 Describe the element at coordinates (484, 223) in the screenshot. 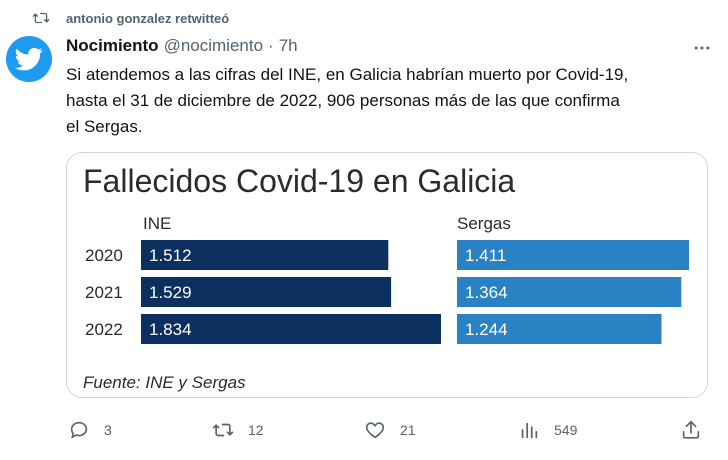

I see `legend-sergas: Sergas` at that location.